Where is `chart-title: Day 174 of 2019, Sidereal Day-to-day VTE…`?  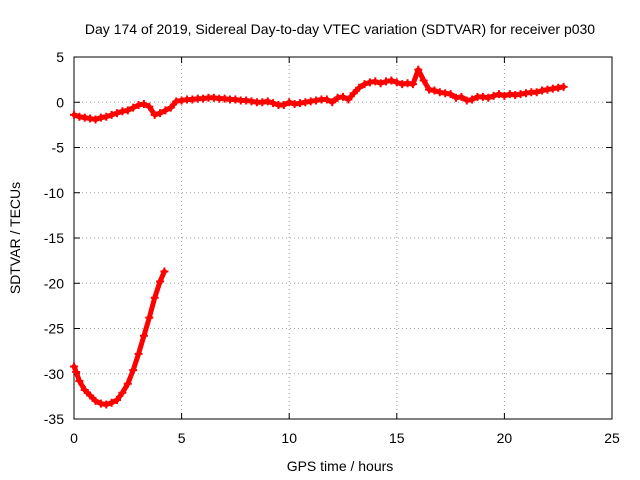 chart-title: Day 174 of 2019, Sidereal Day-to-day VTE… is located at coordinates (340, 29).